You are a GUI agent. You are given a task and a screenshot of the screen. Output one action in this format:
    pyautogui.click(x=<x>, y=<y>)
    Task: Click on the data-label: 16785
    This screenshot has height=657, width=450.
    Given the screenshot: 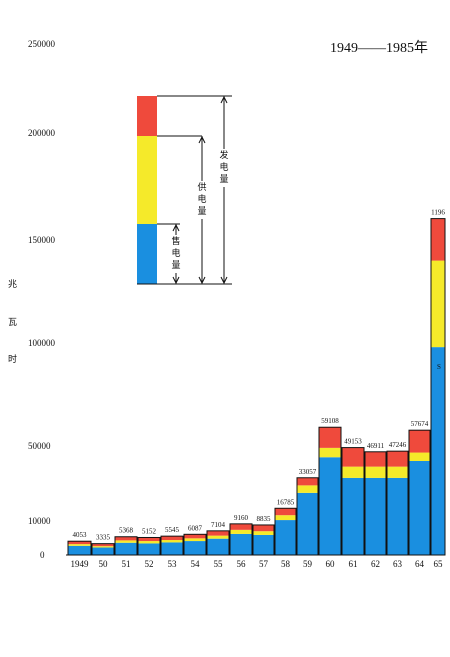 What is the action you would take?
    pyautogui.click(x=286, y=502)
    